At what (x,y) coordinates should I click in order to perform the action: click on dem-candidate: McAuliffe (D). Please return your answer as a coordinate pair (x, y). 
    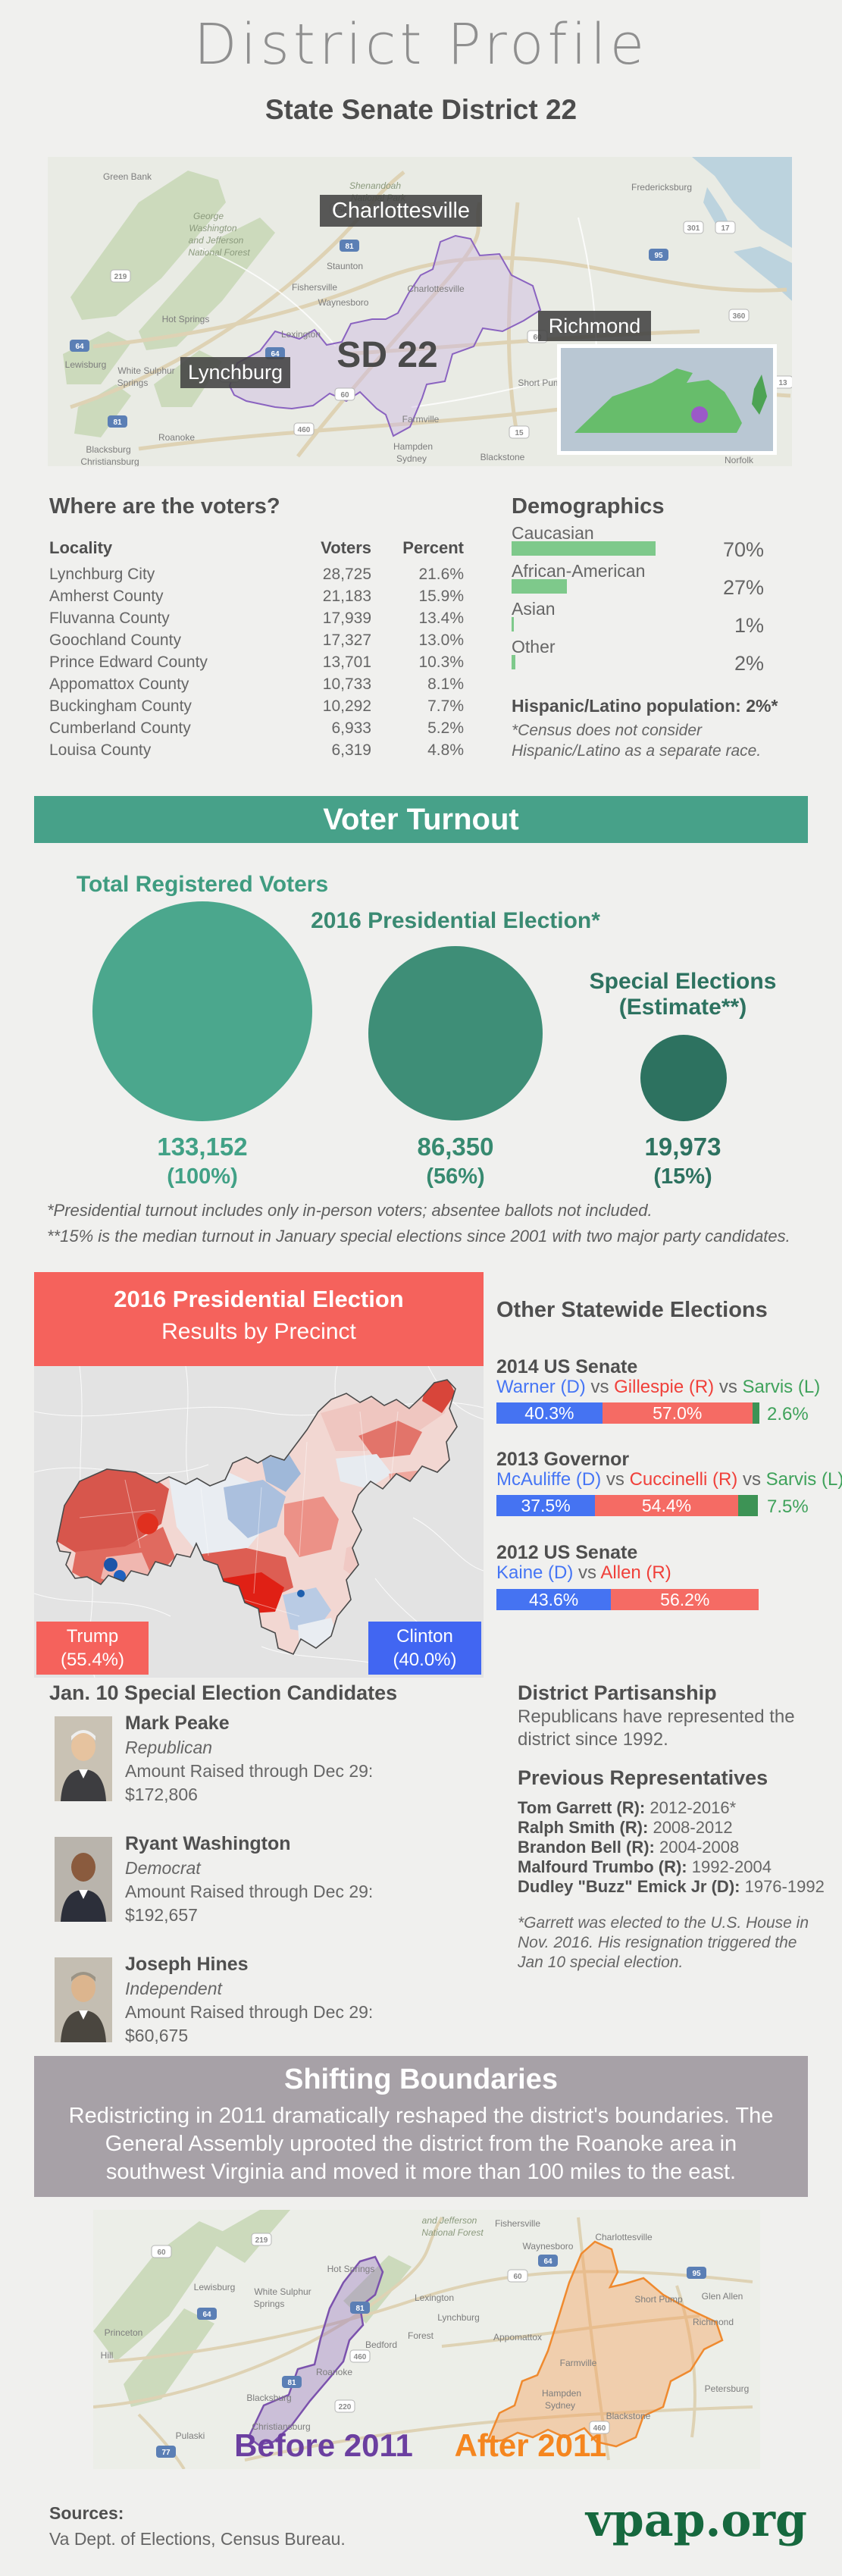
    Looking at the image, I should click on (549, 1479).